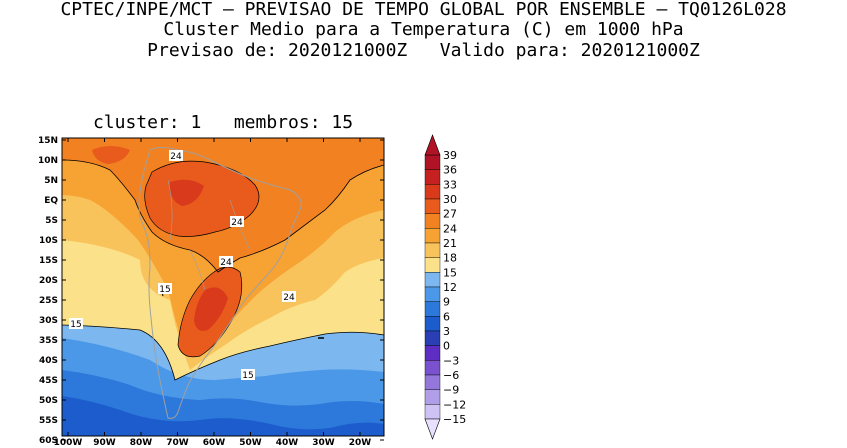  What do you see at coordinates (177, 443) in the screenshot?
I see `lon-label: 70W` at bounding box center [177, 443].